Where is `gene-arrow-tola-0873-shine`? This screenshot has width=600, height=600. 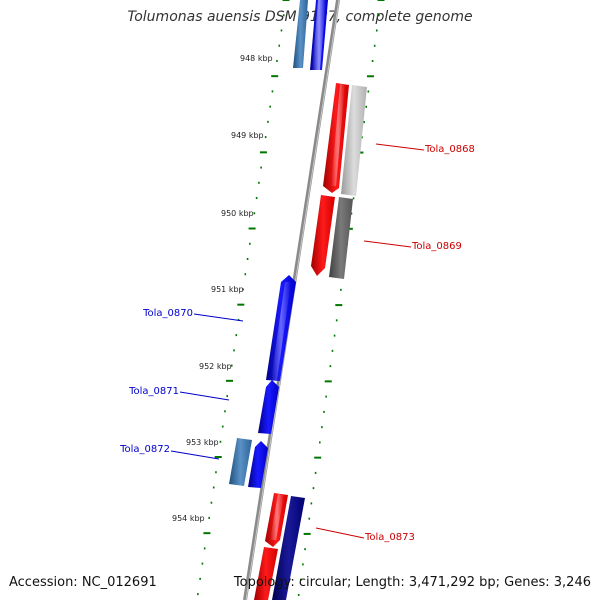 gene-arrow-tola-0873-shine is located at coordinates (277, 517).